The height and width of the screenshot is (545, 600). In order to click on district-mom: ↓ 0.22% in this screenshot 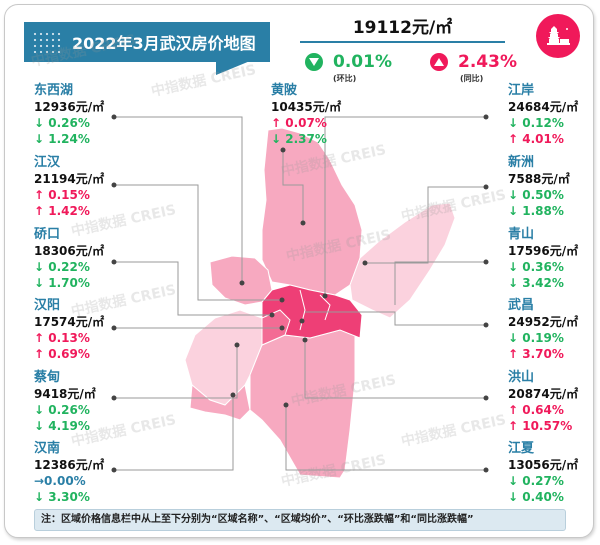, I will do `click(62, 267)`.